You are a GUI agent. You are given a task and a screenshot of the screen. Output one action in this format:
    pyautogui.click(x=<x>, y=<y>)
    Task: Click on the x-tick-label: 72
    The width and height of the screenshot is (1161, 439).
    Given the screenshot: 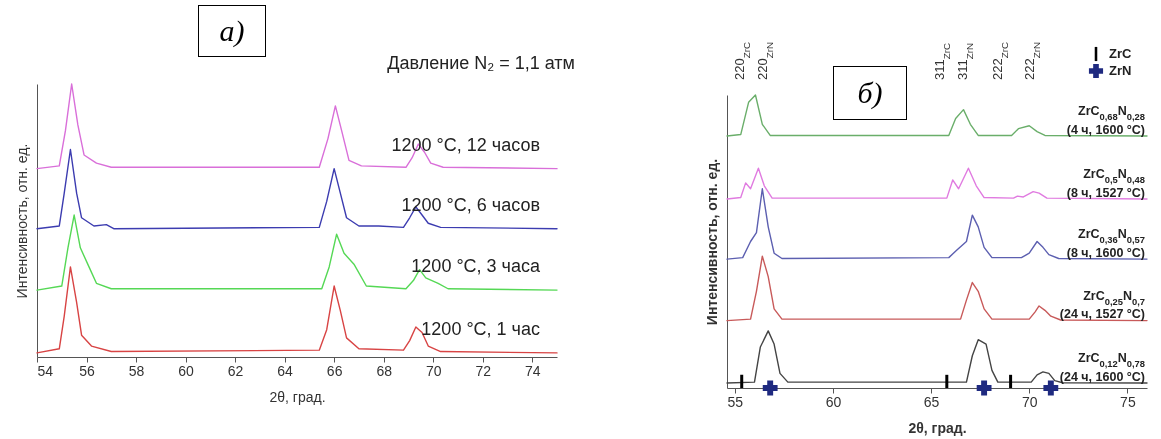 What is the action you would take?
    pyautogui.click(x=483, y=370)
    